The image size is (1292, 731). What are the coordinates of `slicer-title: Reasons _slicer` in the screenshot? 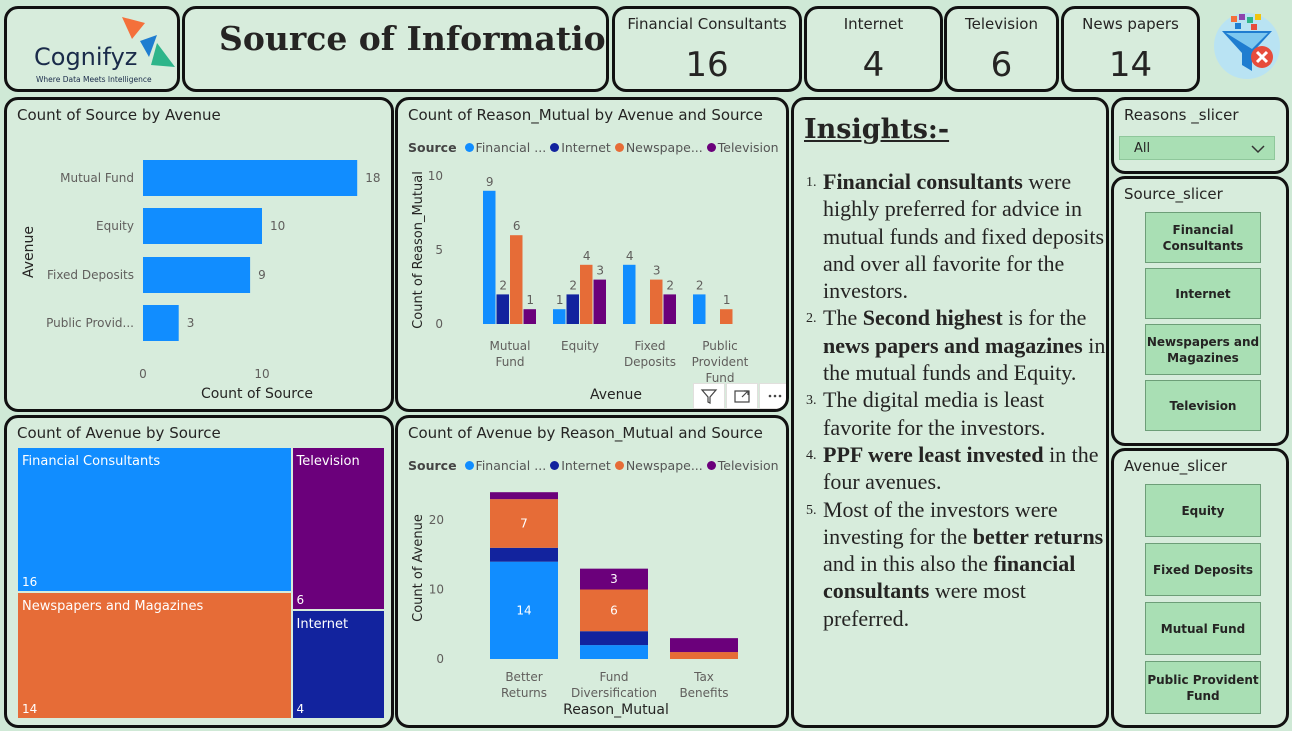 It's located at (1181, 115).